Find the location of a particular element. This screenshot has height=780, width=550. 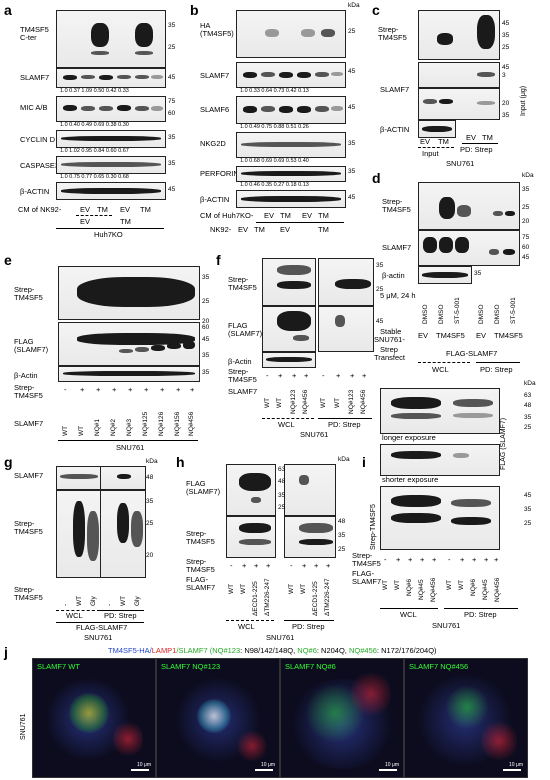

f-blot-strep-wcl is located at coordinates (289, 282).